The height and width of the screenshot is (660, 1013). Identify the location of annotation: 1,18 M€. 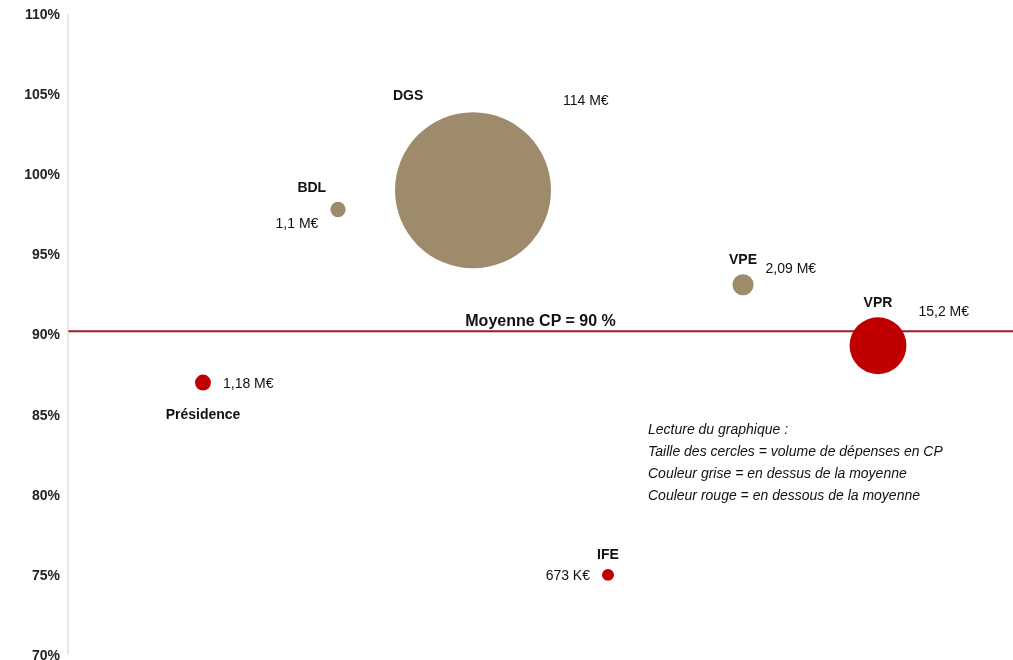
(248, 382).